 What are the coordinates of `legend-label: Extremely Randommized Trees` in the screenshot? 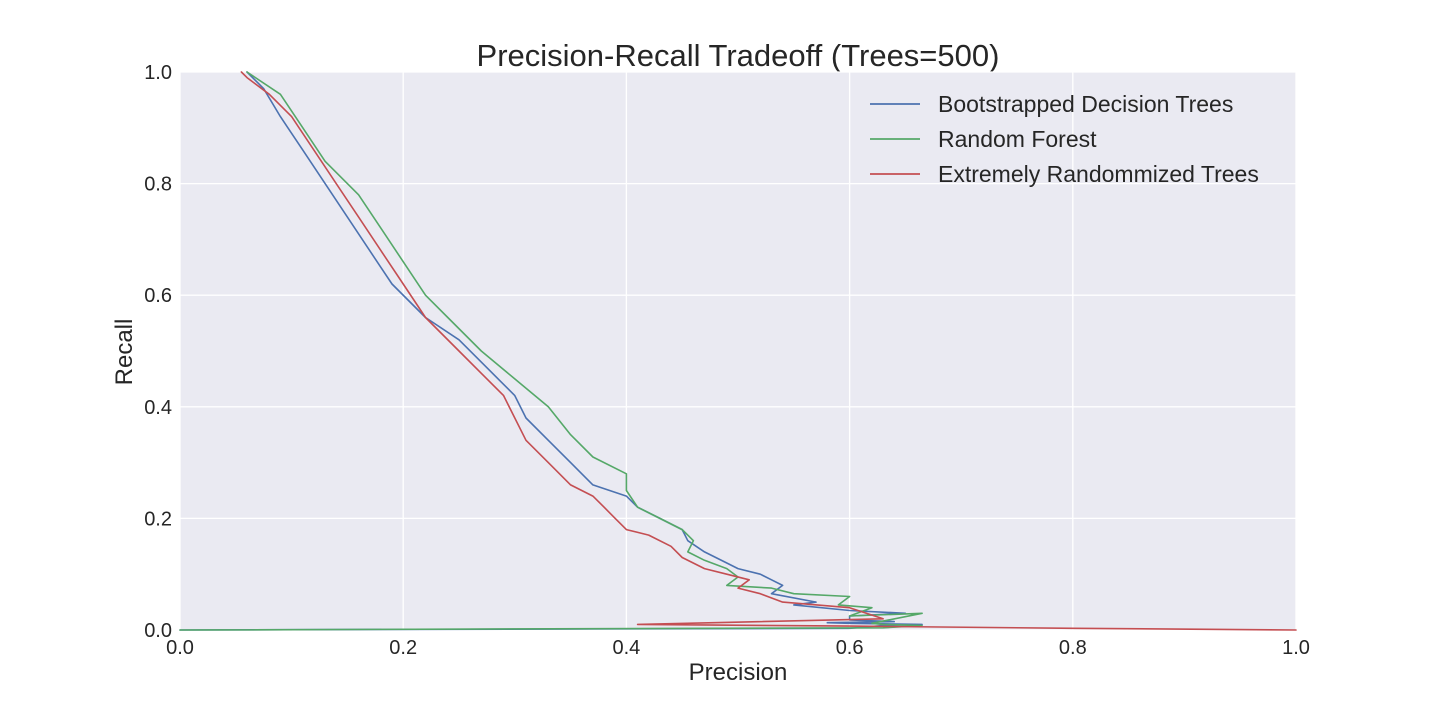 It's located at (1098, 174).